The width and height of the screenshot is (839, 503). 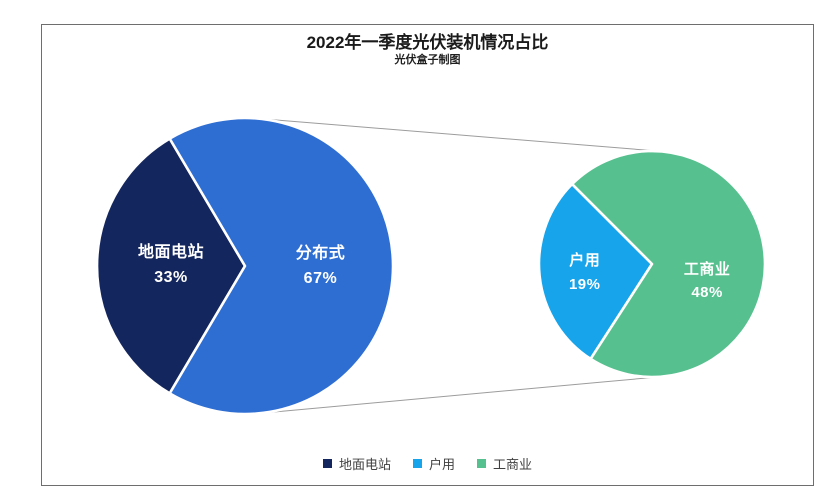 I want to click on slice-percent: 67%, so click(x=320, y=279).